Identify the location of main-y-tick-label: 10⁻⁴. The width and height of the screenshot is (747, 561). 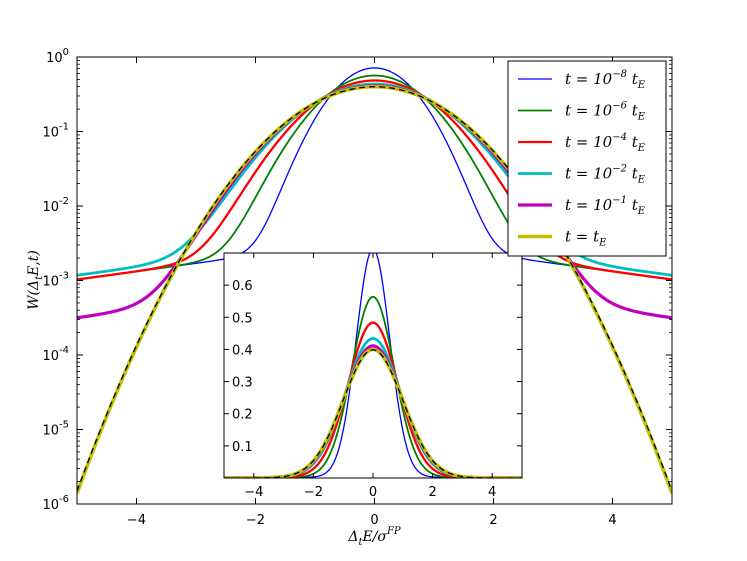
(55, 354).